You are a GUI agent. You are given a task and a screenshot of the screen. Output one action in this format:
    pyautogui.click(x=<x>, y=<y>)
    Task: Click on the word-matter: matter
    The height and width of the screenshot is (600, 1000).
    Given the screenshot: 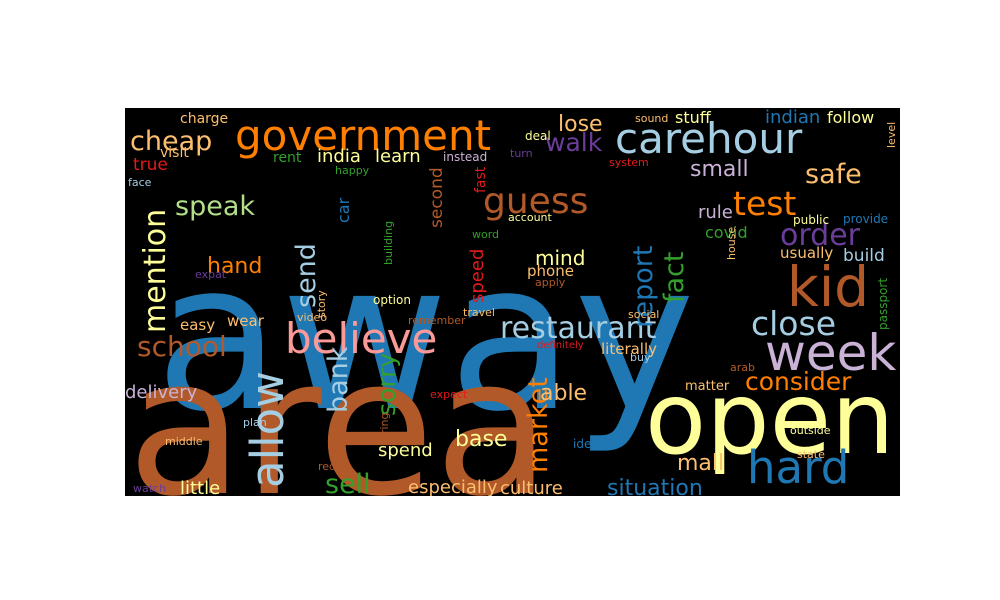 What is the action you would take?
    pyautogui.click(x=707, y=386)
    